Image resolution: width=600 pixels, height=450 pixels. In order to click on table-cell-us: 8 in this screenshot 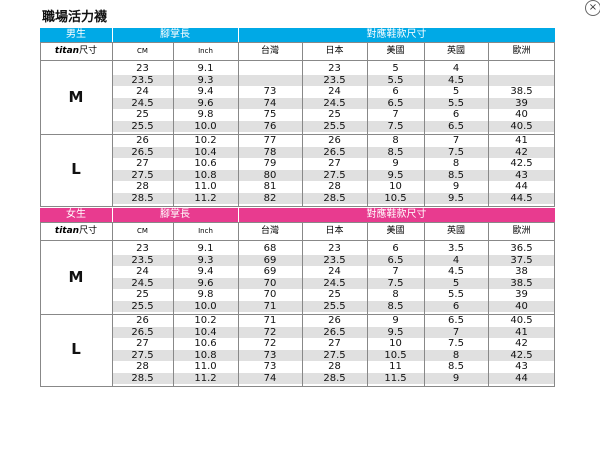, I will do `click(395, 140)`.